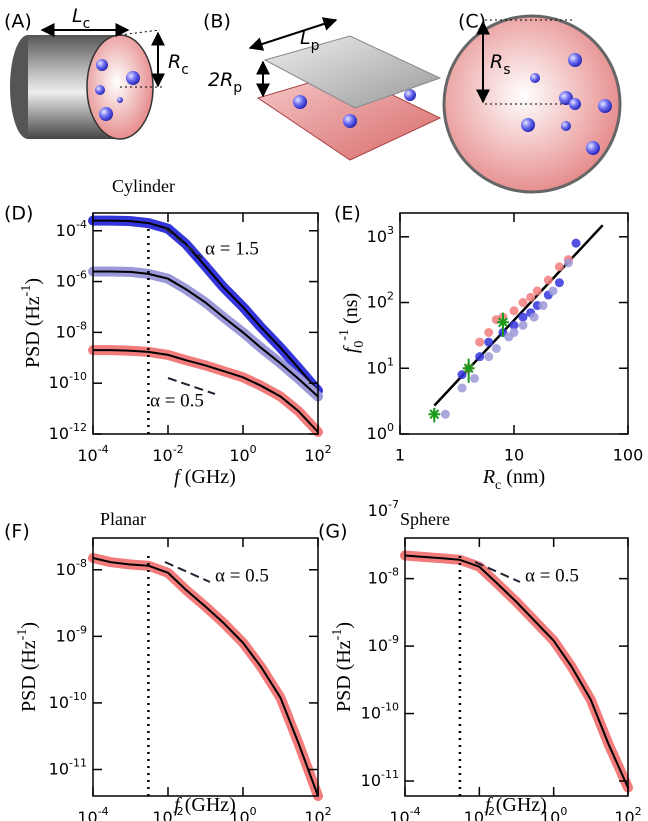  What do you see at coordinates (472, 22) in the screenshot?
I see `panel-label: (C)` at bounding box center [472, 22].